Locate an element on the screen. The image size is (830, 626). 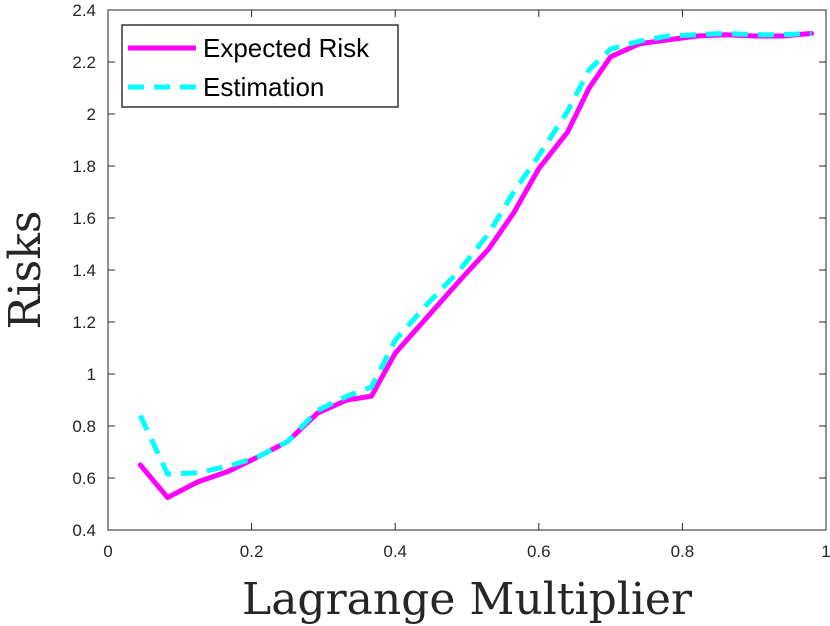
y-axis-title: Risks is located at coordinates (25, 269).